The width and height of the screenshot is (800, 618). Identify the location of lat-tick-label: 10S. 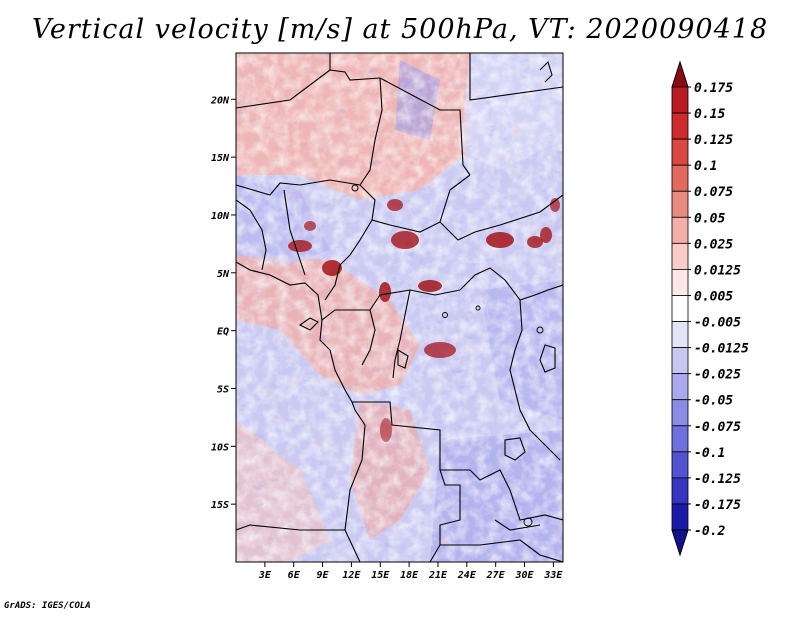
(220, 447).